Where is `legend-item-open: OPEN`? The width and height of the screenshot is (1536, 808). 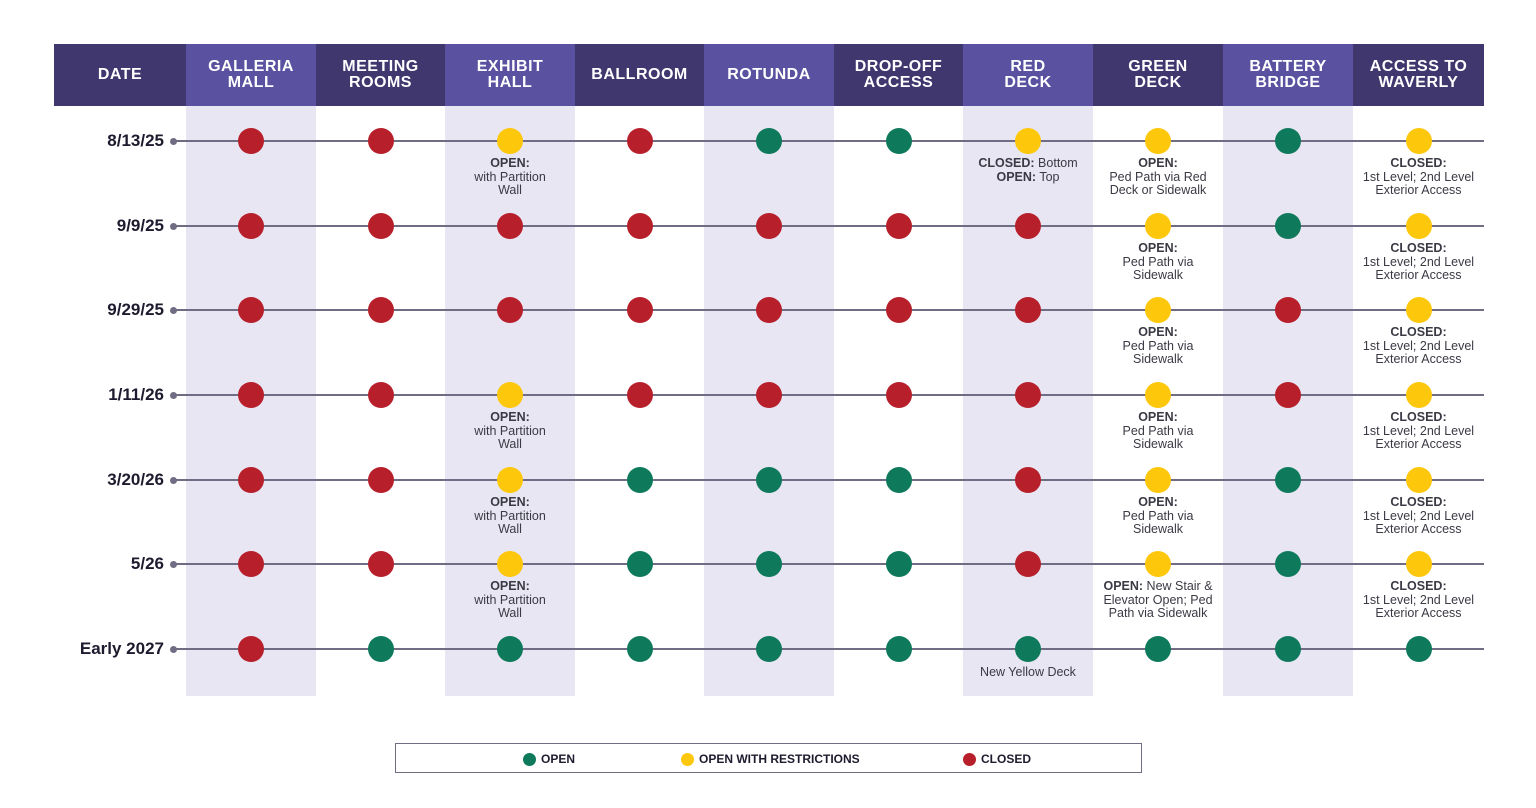
legend-item-open: OPEN is located at coordinates (549, 759).